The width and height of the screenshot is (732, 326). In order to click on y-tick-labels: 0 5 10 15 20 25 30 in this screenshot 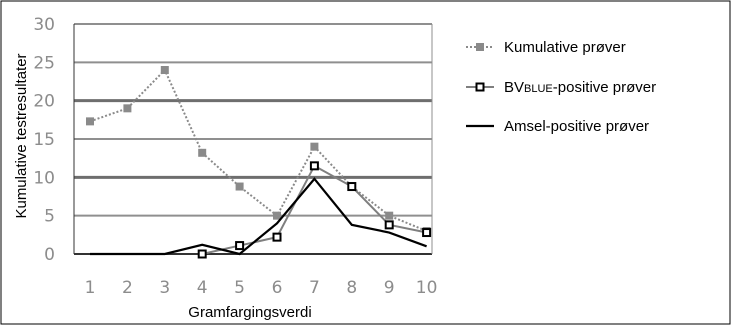, I will do `click(44, 140)`.